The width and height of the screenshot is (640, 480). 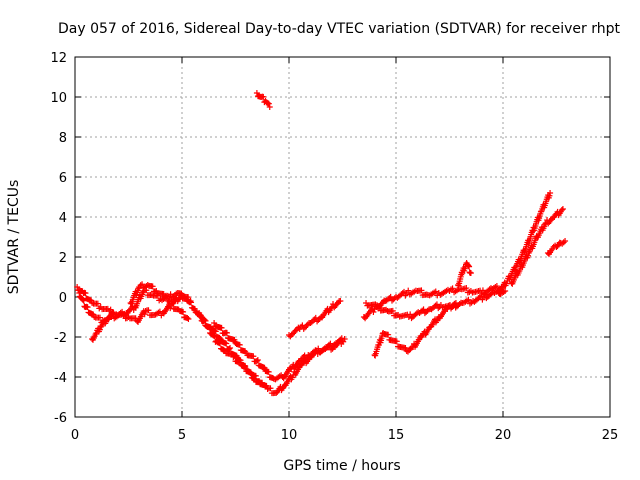 What do you see at coordinates (289, 435) in the screenshot?
I see `x-tick-label: 10` at bounding box center [289, 435].